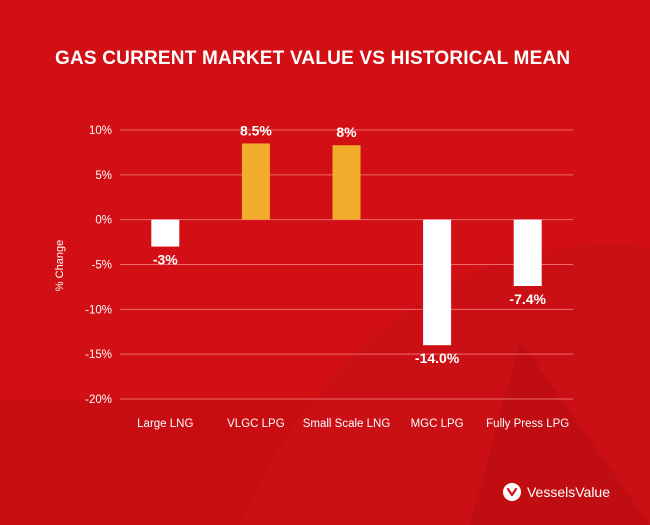  I want to click on x-tick-label: Fully Press LPG, so click(527, 424).